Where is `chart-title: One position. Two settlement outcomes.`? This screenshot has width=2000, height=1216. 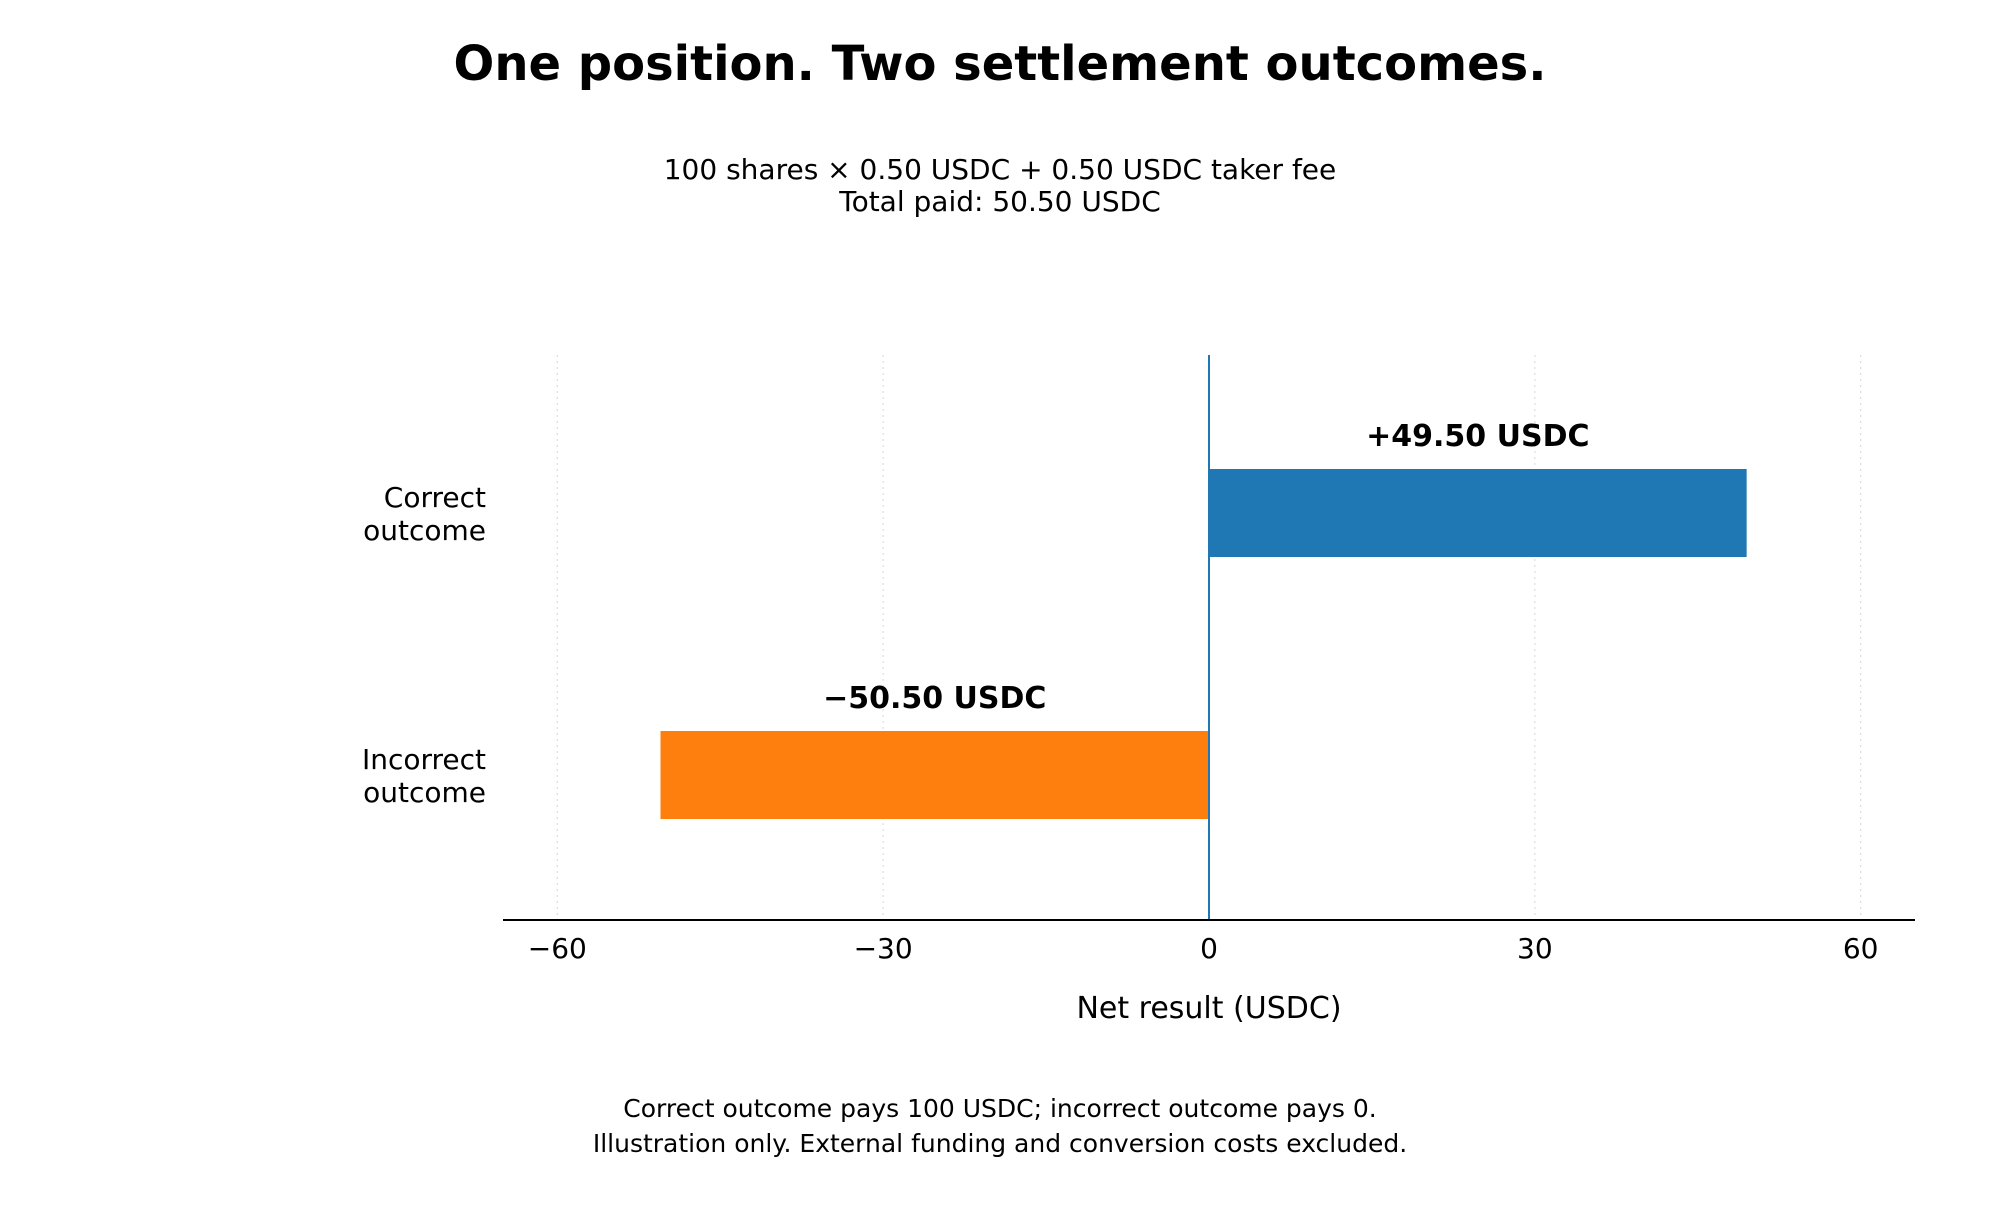 chart-title: One position. Two settlement outcomes. is located at coordinates (1000, 64).